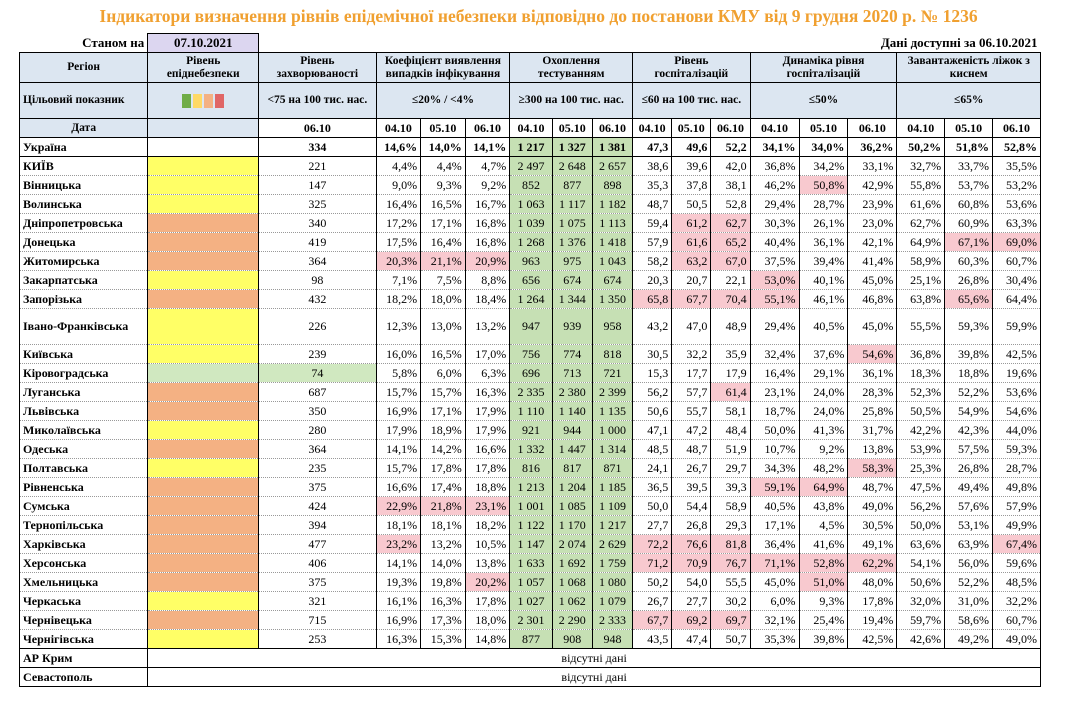 The width and height of the screenshot is (1077, 710). I want to click on testing-value: 1 079, so click(612, 601).